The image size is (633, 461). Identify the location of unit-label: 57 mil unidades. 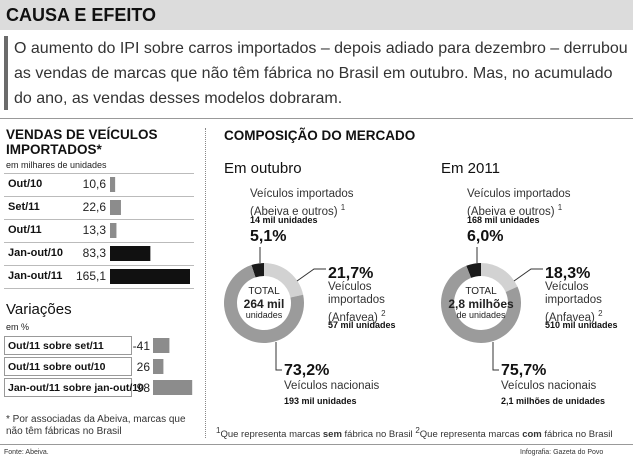
(362, 325).